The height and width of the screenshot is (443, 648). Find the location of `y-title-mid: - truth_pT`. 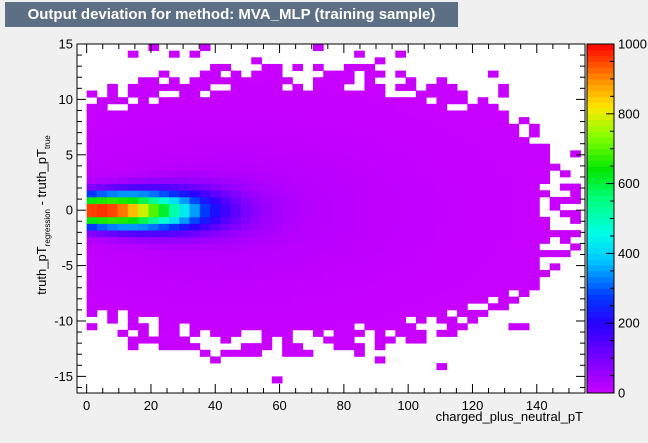

y-title-mid: - truth_pT is located at coordinates (41, 179).